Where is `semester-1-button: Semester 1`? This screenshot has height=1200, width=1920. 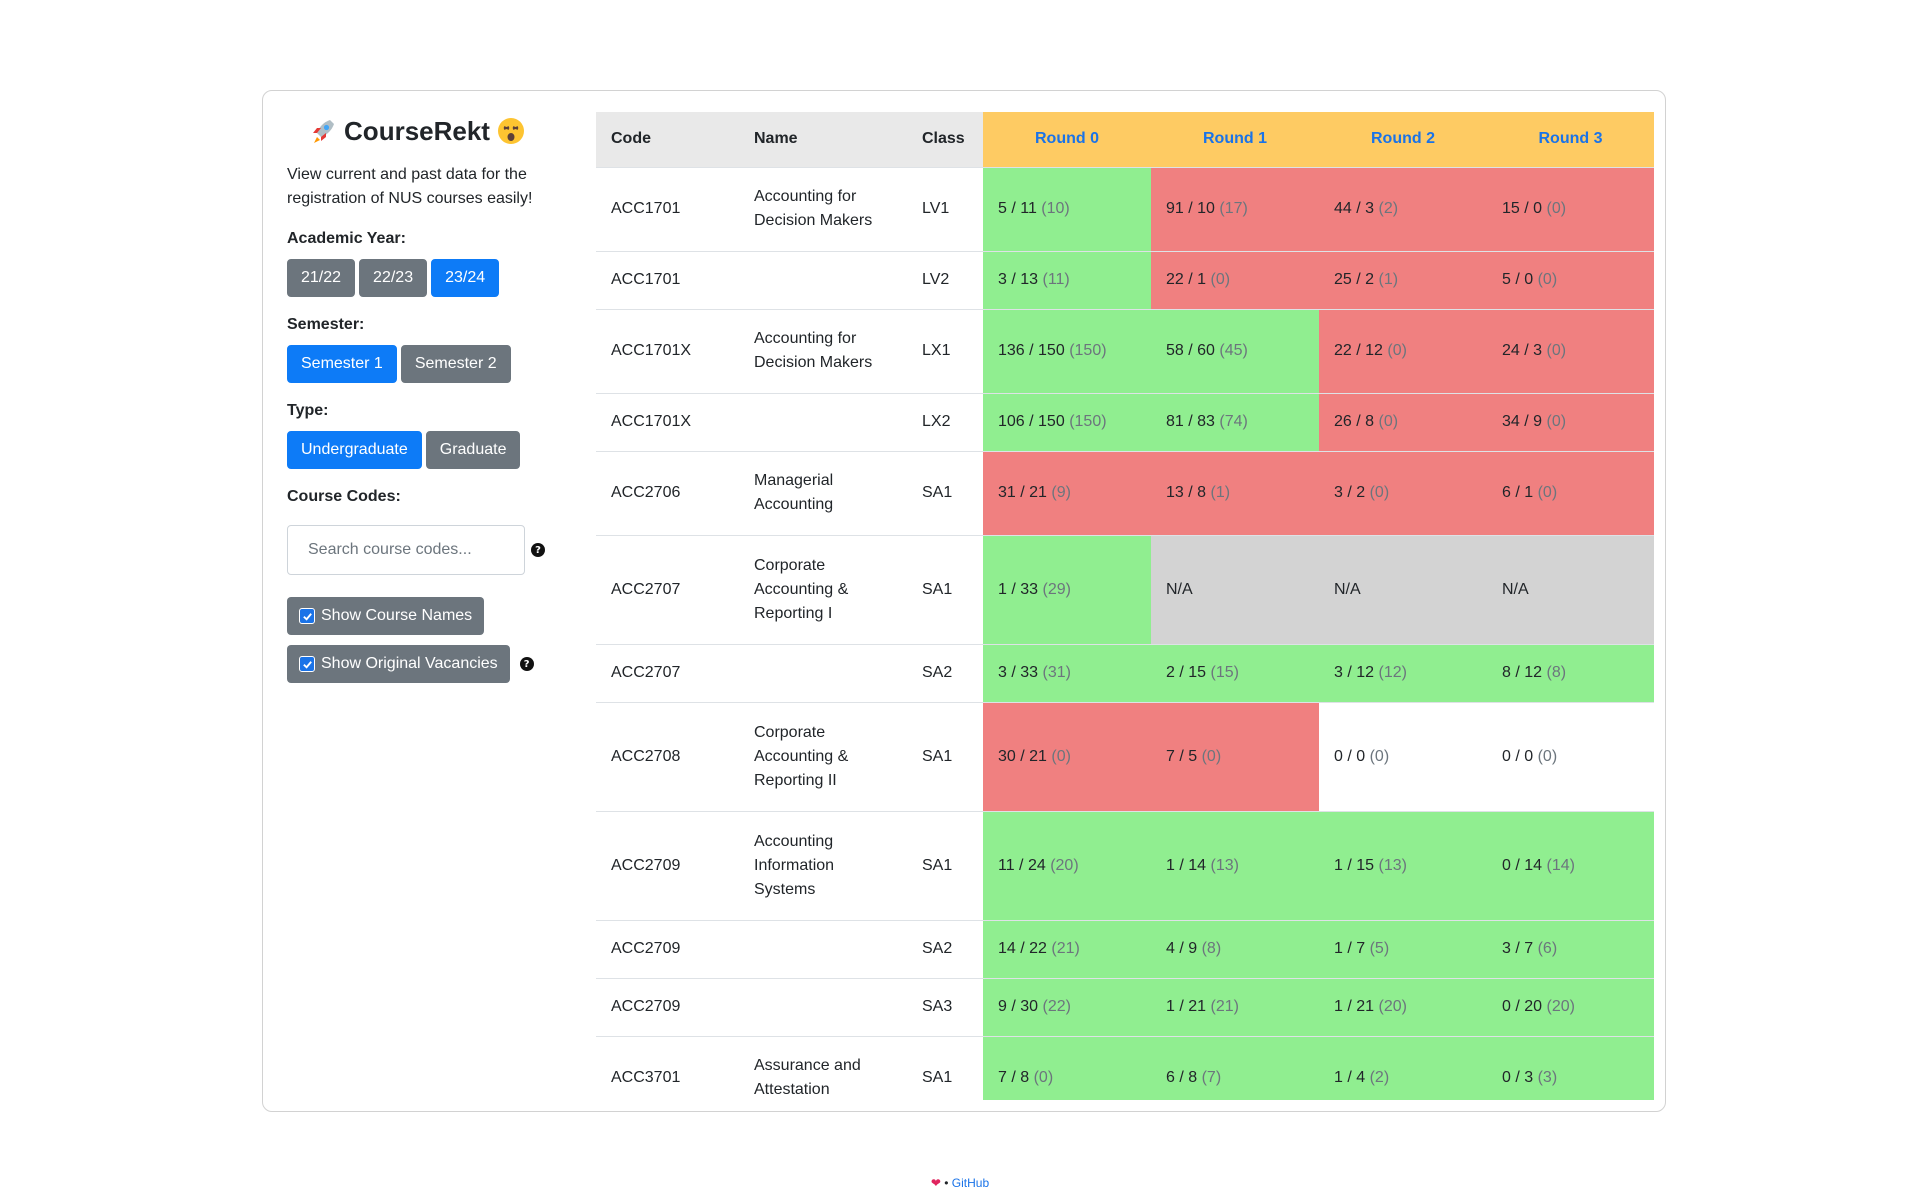
semester-1-button: Semester 1 is located at coordinates (342, 364).